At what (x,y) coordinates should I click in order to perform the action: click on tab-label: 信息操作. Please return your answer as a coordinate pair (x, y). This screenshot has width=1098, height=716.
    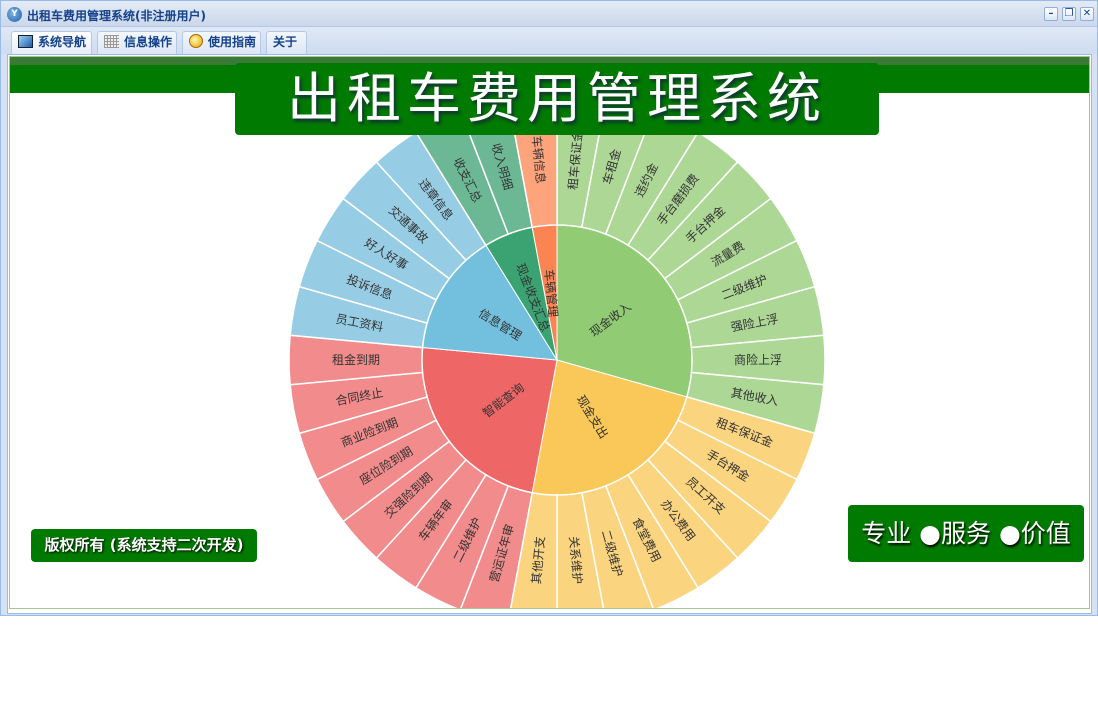
    Looking at the image, I should click on (148, 42).